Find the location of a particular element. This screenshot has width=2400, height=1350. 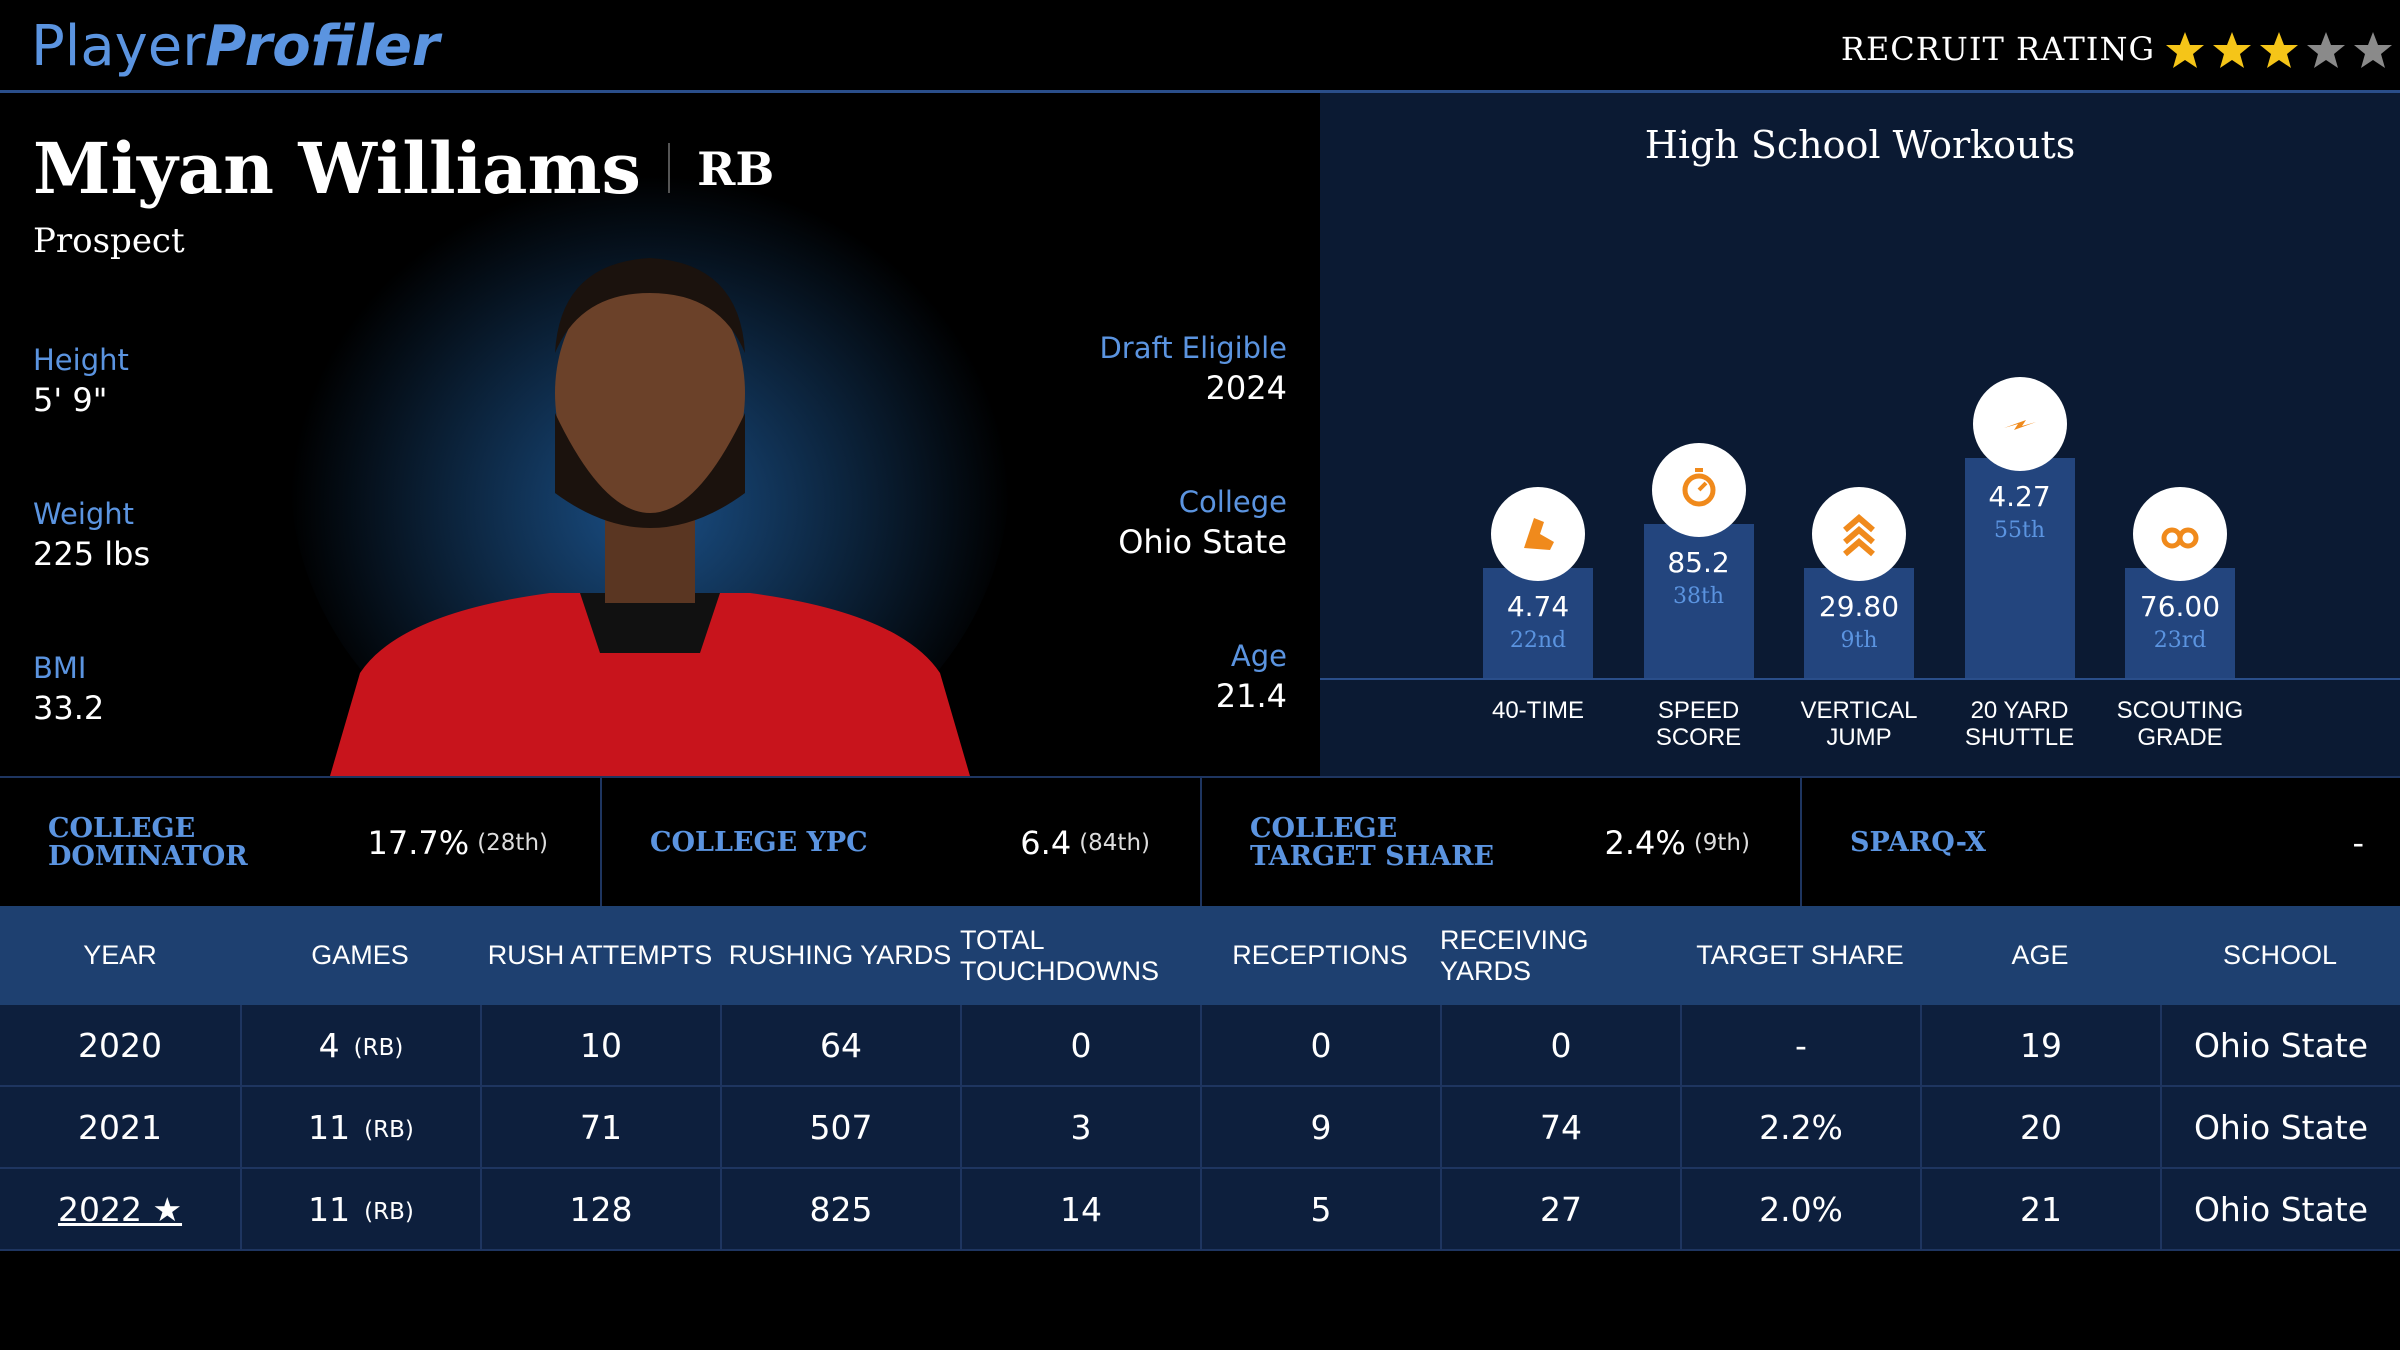

rating-stars is located at coordinates (2279, 50).